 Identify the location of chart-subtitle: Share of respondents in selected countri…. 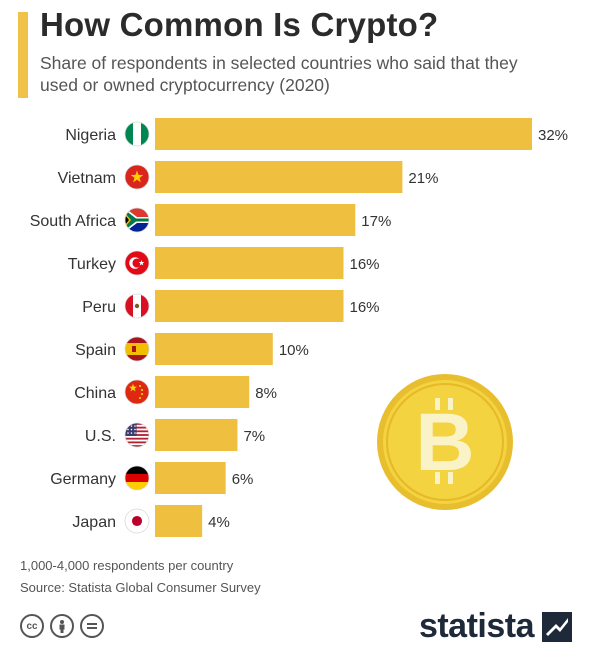
(279, 74).